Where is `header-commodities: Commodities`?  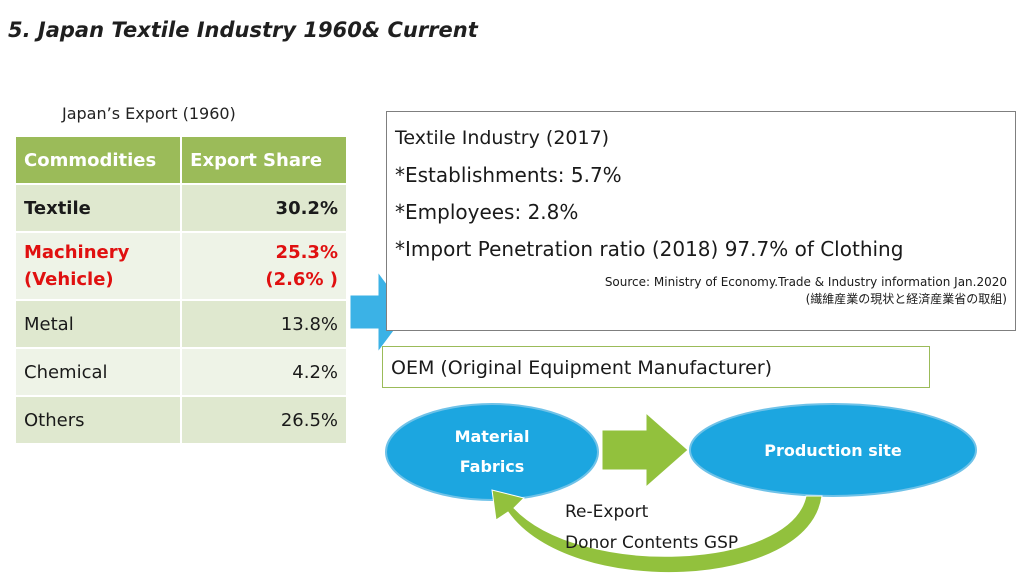 header-commodities: Commodities is located at coordinates (98, 160).